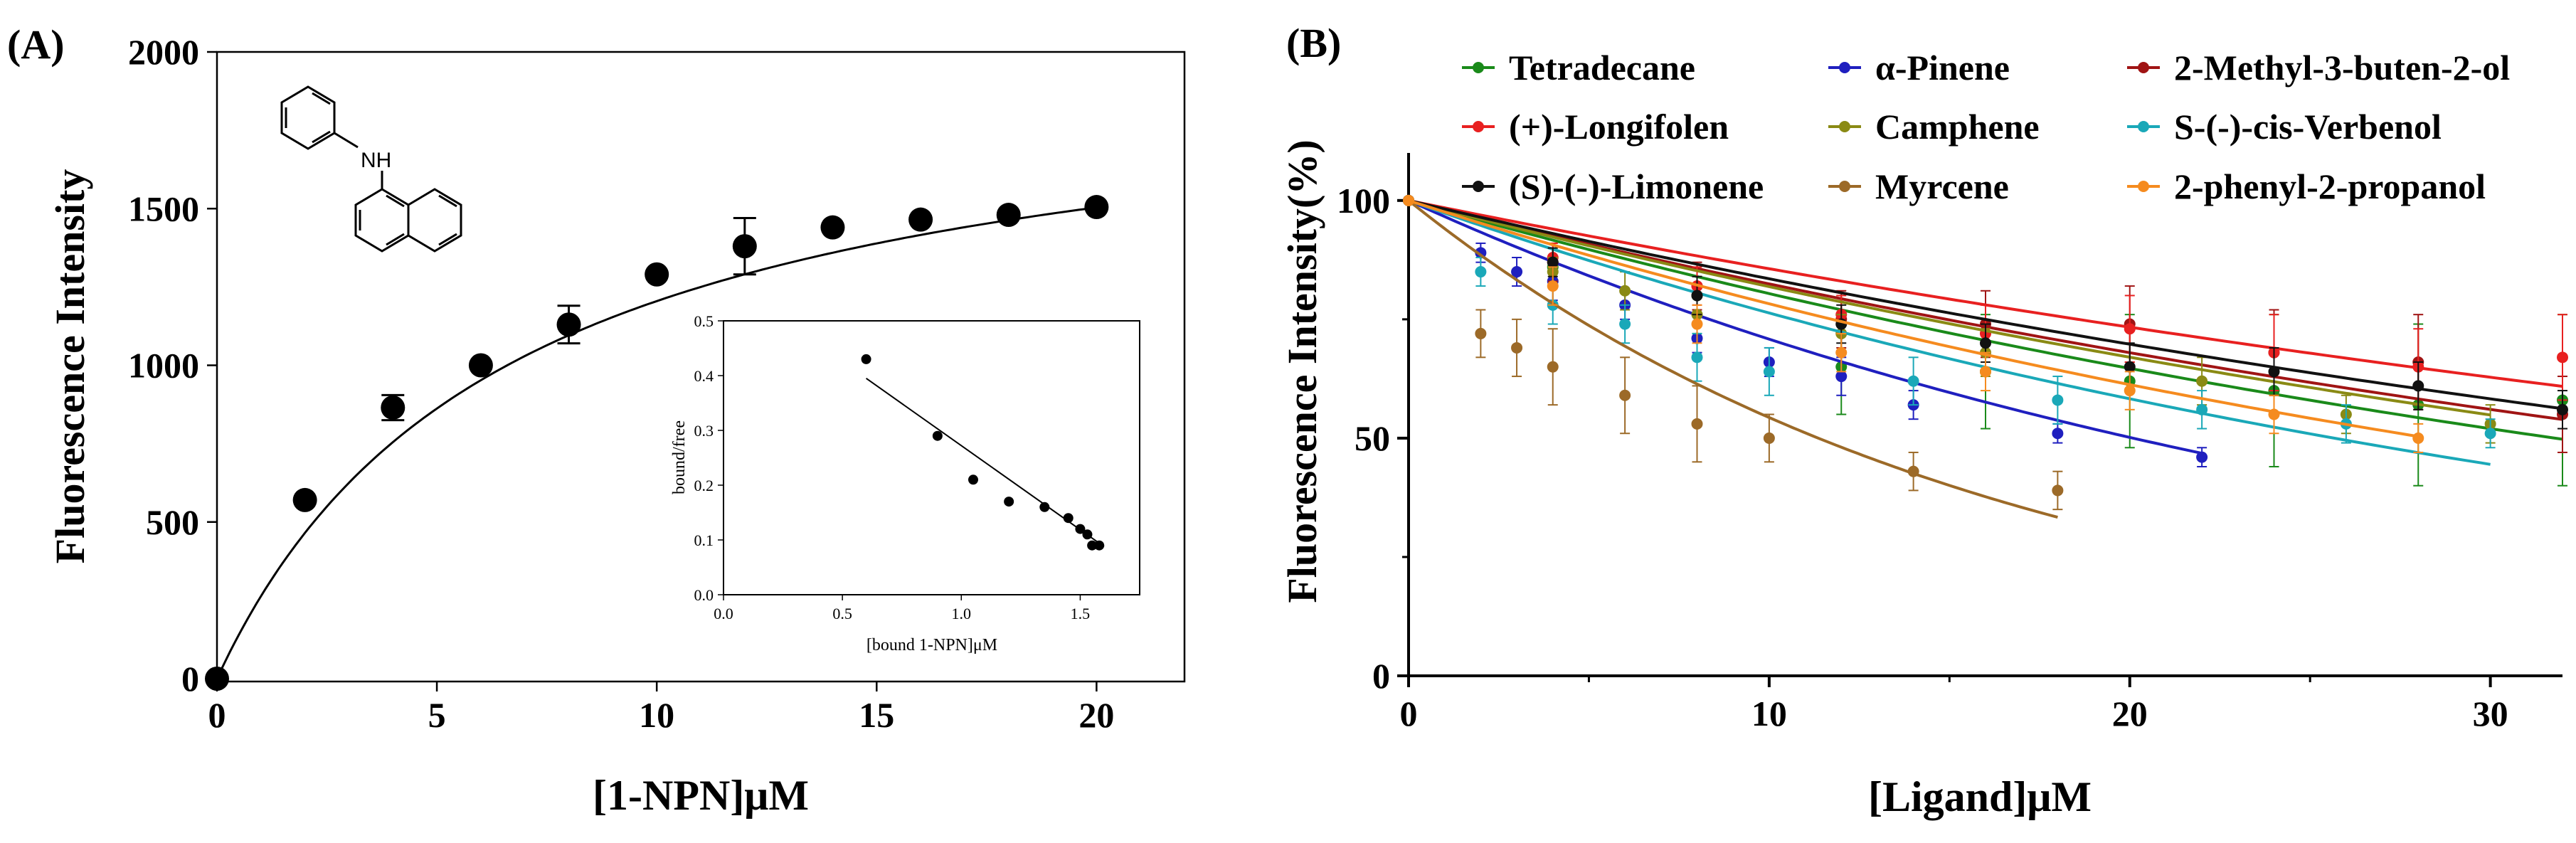  Describe the element at coordinates (1602, 68) in the screenshot. I see `legend-label: Tetradecane` at that location.